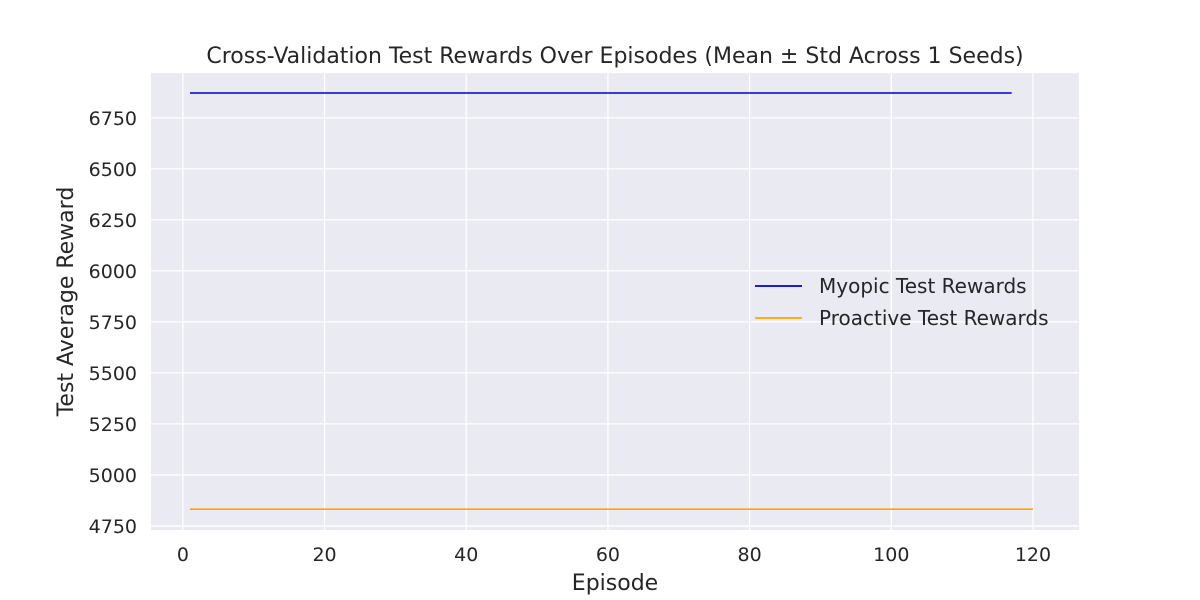 Image resolution: width=1200 pixels, height=600 pixels. What do you see at coordinates (113, 476) in the screenshot?
I see `y-tick-label: 5000` at bounding box center [113, 476].